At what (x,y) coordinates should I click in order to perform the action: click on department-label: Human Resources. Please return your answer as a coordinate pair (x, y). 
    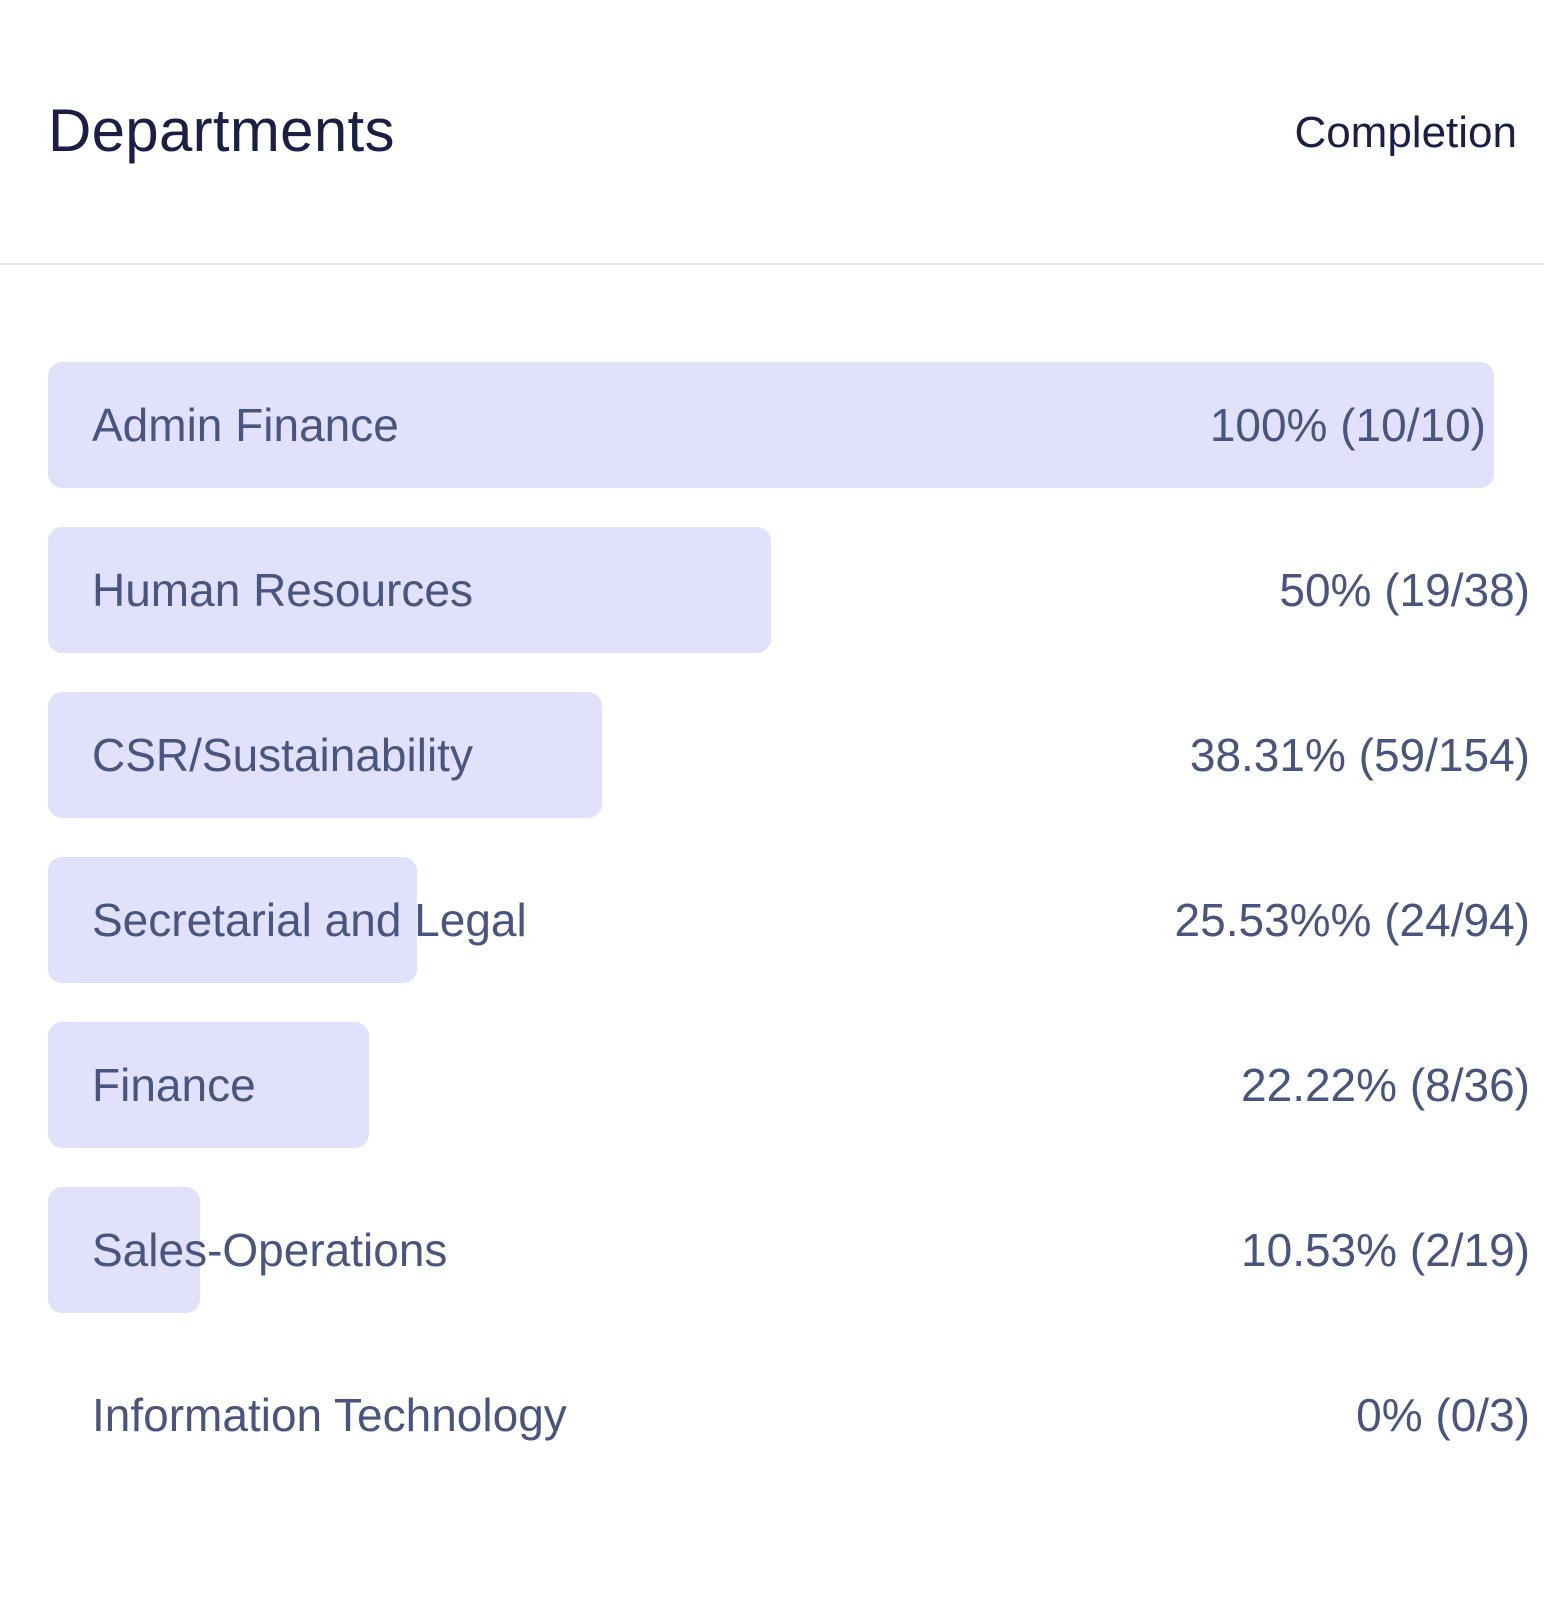
    Looking at the image, I should click on (282, 590).